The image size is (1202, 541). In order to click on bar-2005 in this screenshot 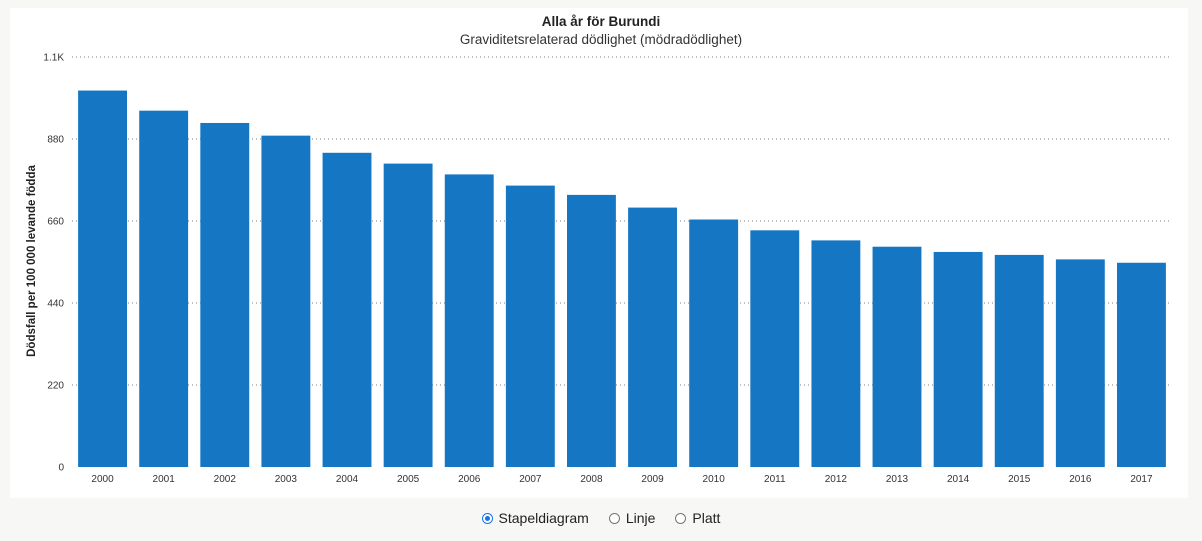, I will do `click(408, 315)`.